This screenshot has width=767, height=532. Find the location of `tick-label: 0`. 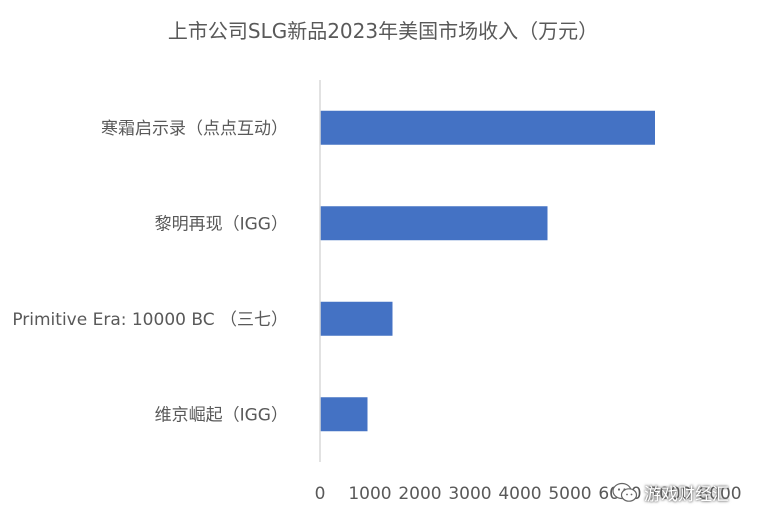

tick-label: 0 is located at coordinates (320, 494).